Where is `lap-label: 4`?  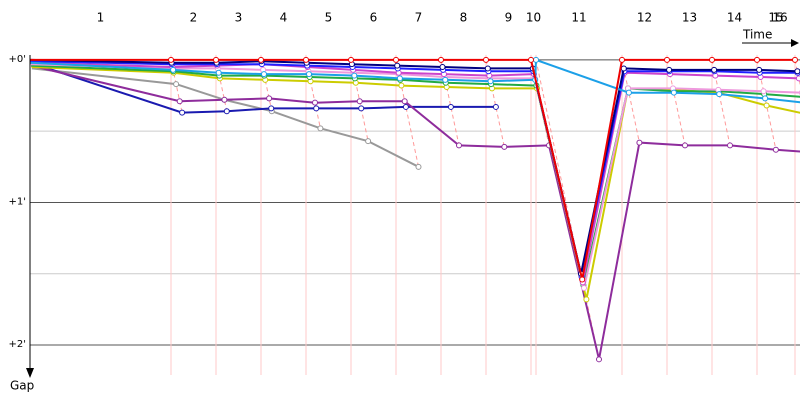 lap-label: 4 is located at coordinates (284, 18).